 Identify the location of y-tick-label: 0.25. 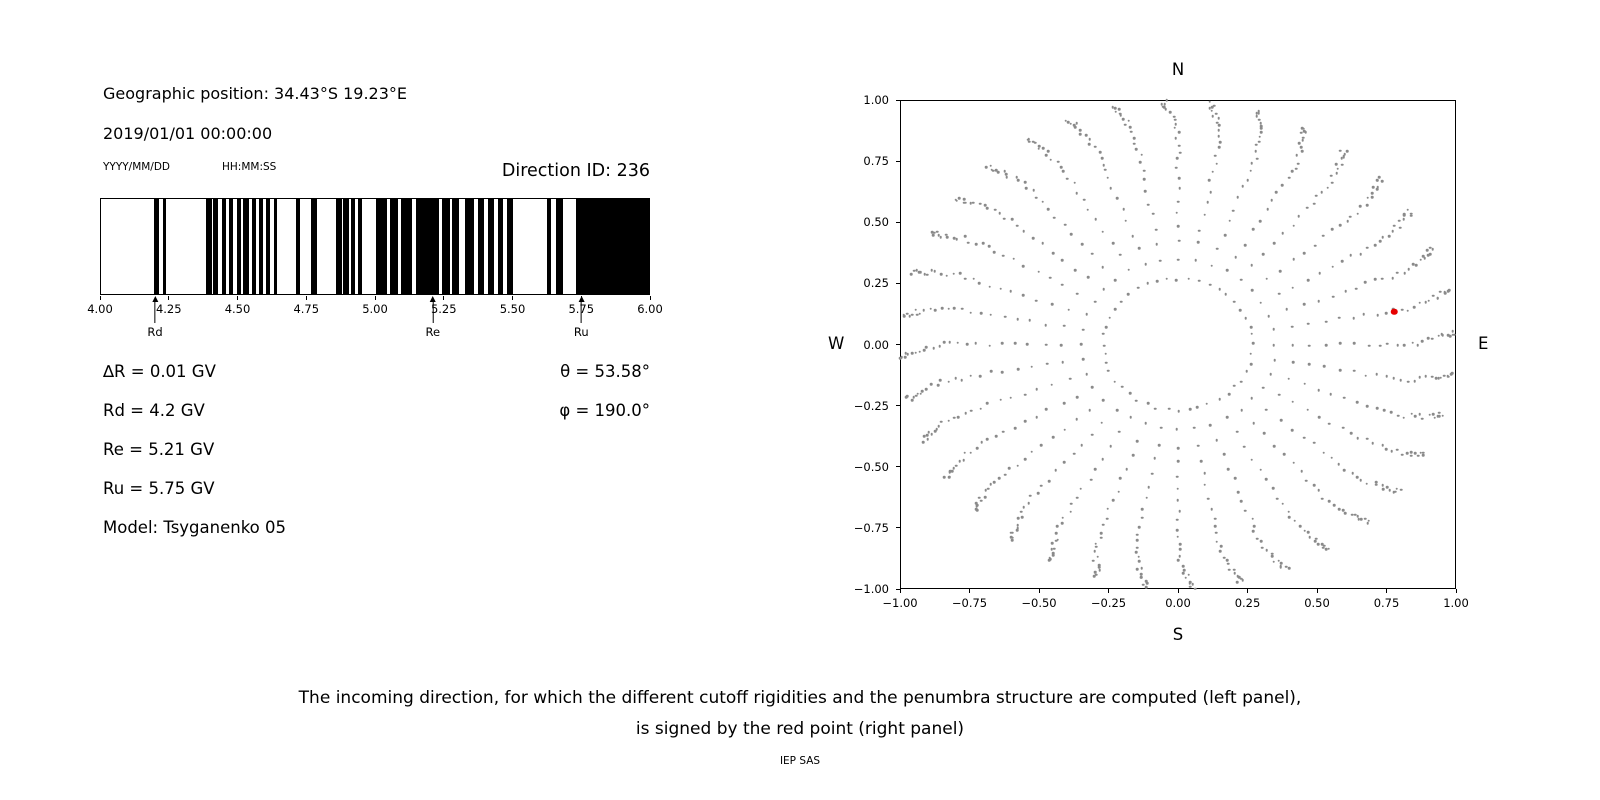
(876, 283).